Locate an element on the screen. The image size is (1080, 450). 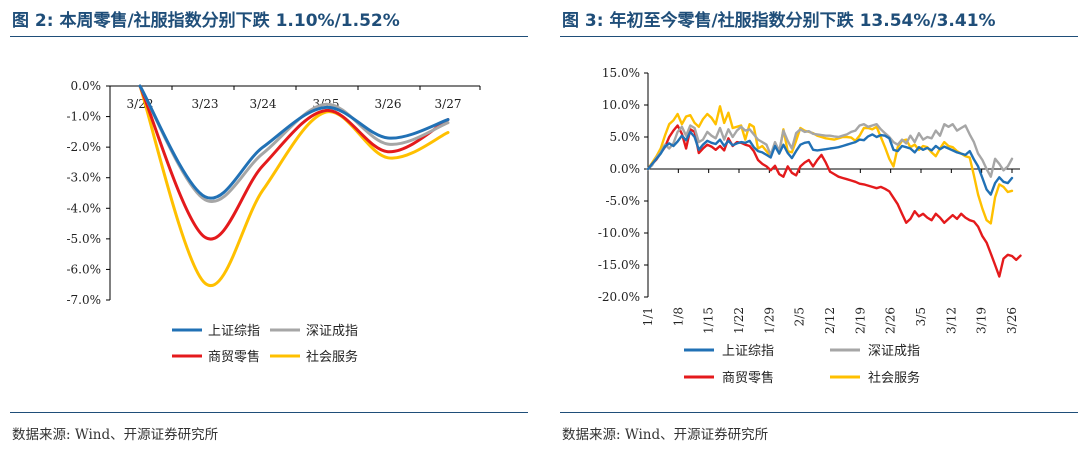
x-tick-label: 3/24 is located at coordinates (263, 104).